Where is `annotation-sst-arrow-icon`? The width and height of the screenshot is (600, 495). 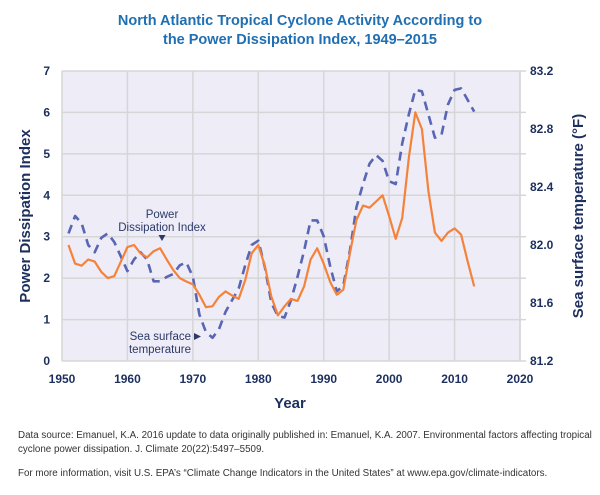 annotation-sst-arrow-icon is located at coordinates (197, 336).